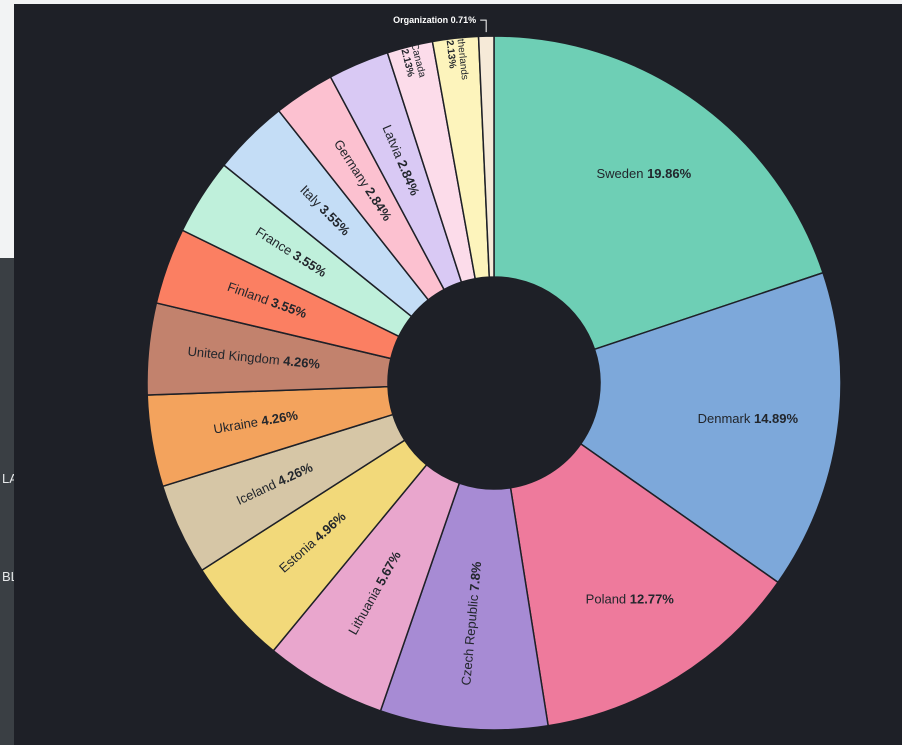 This screenshot has height=745, width=902. Describe the element at coordinates (748, 418) in the screenshot. I see `slice-label-denmark: Denmark 14.89%` at that location.